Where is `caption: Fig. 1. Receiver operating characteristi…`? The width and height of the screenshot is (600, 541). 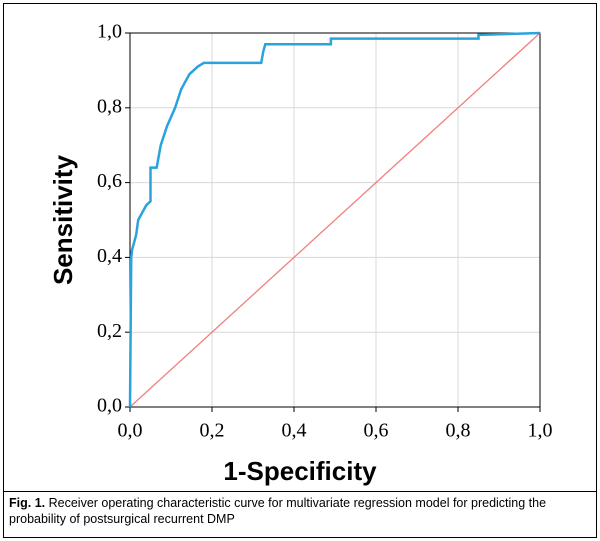
caption: Fig. 1. Receiver operating characteristi… is located at coordinates (300, 511).